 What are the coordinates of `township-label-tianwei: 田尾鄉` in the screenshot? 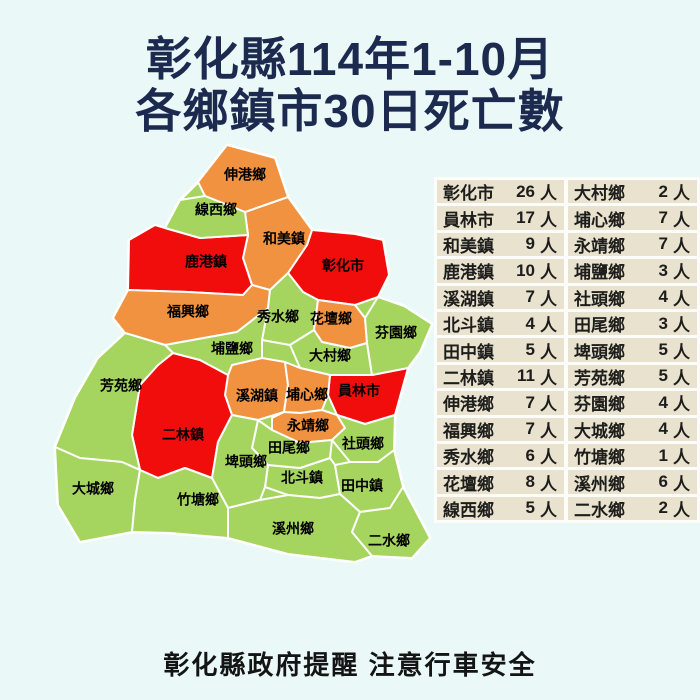 It's located at (289, 448).